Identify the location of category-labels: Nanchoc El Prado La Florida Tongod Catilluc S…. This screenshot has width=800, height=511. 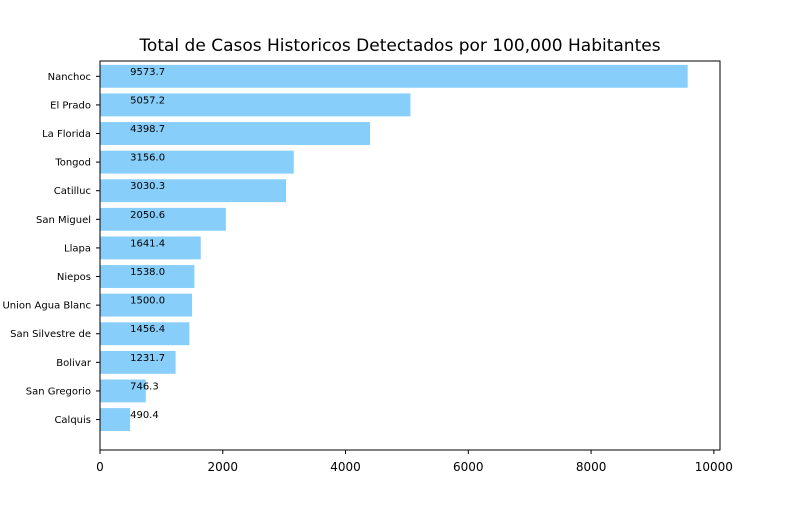
(51, 249).